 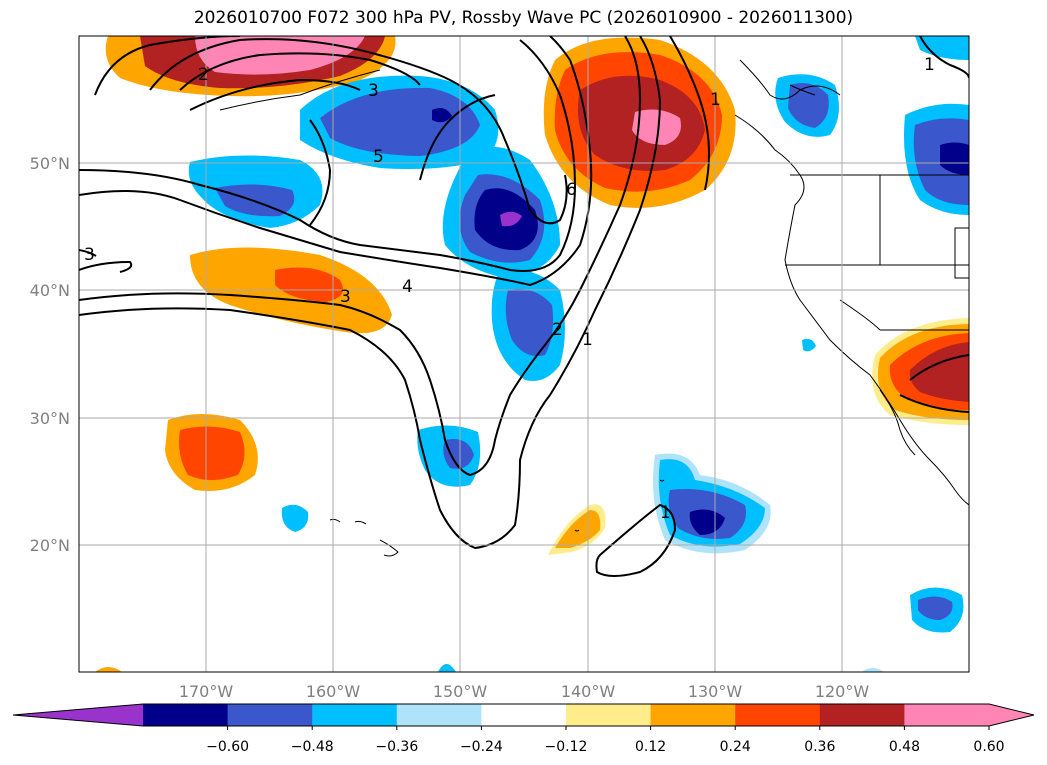 What do you see at coordinates (227, 747) in the screenshot?
I see `colorbar-tick-label: −0.60` at bounding box center [227, 747].